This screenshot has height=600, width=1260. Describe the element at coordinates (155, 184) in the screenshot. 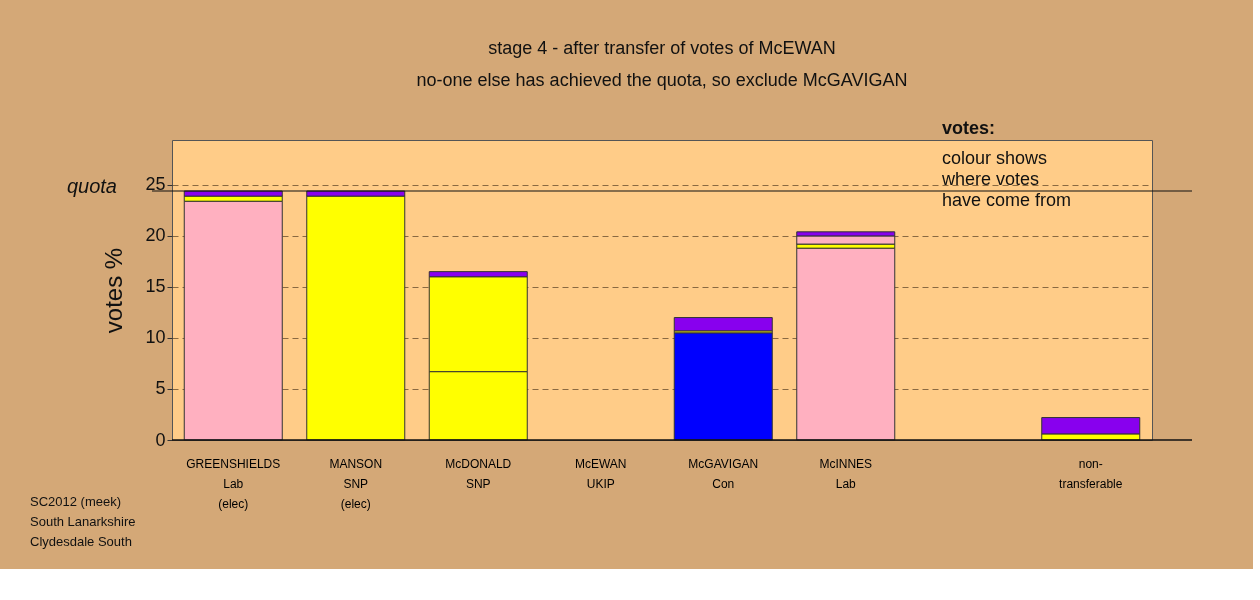

I see `y-tick-label: 25` at that location.